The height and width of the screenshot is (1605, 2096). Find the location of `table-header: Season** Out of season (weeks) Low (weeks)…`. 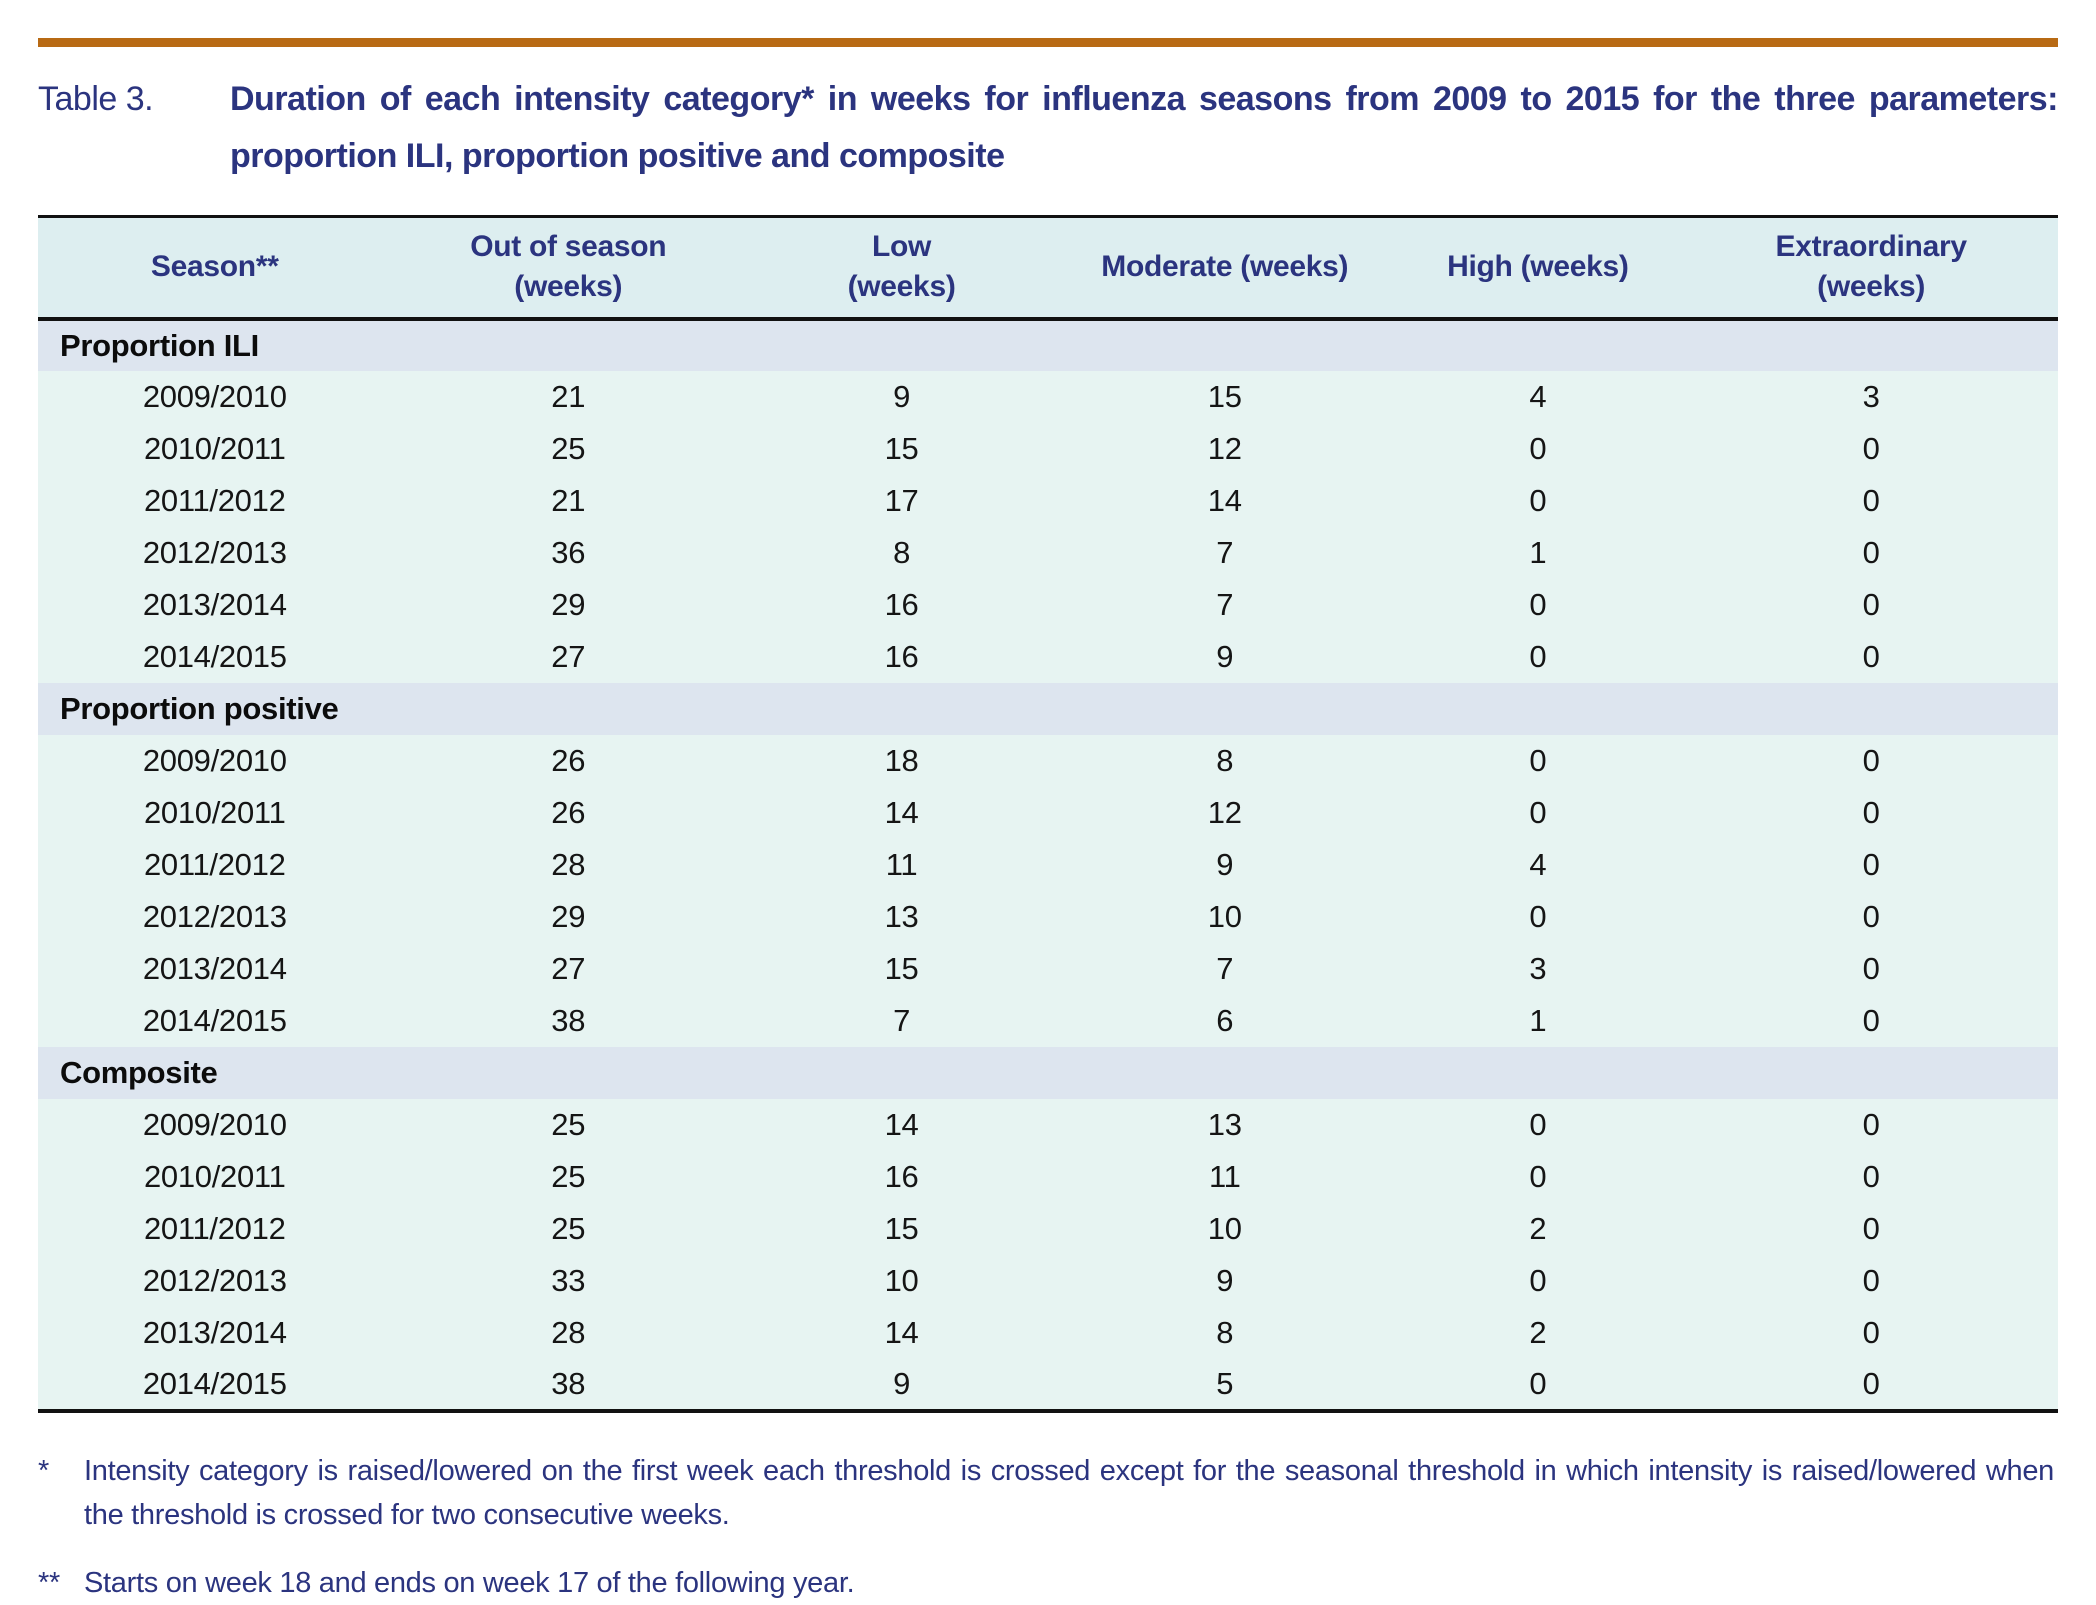

table-header: Season** Out of season (weeks) Low (weeks)… is located at coordinates (1048, 268).